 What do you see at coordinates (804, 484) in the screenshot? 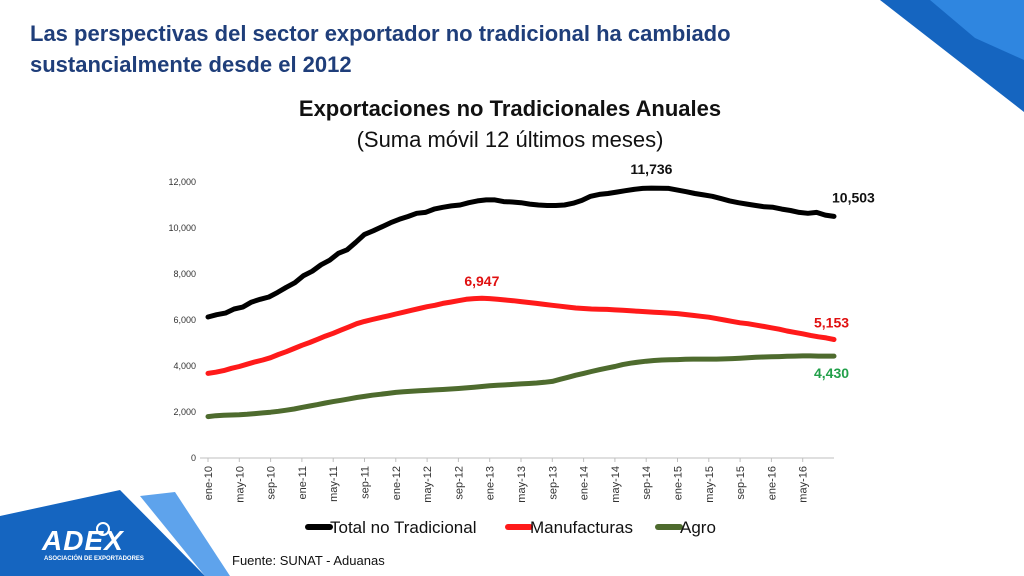
I see `x-tick-label: may-16` at bounding box center [804, 484].